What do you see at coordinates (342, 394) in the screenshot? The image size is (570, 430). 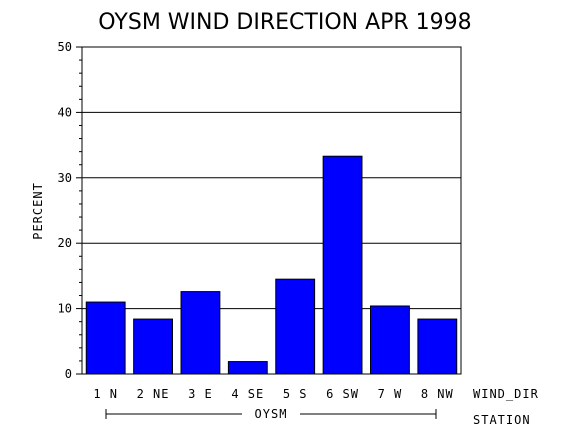 I see `x-tick-label: 6 SW` at bounding box center [342, 394].